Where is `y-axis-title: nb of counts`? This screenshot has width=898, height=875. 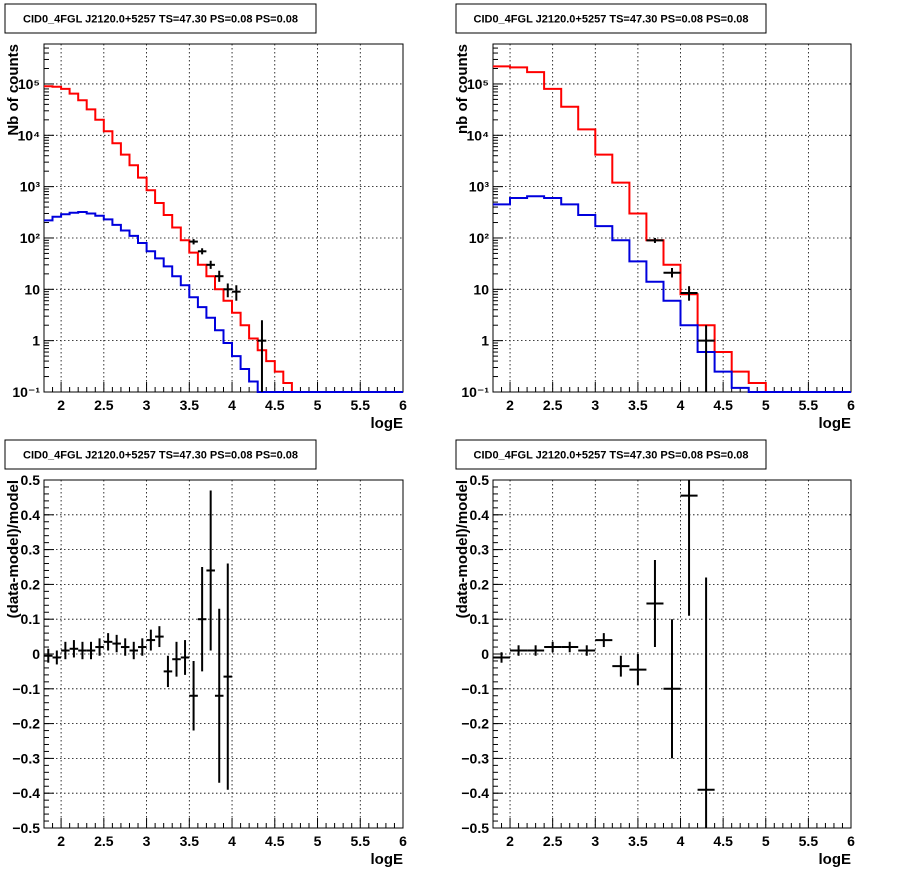
y-axis-title: nb of counts is located at coordinates (462, 89).